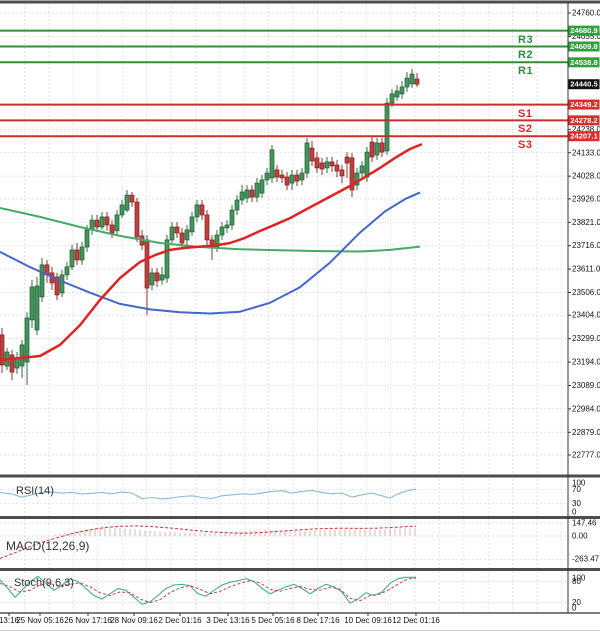 The width and height of the screenshot is (600, 633). Describe the element at coordinates (576, 581) in the screenshot. I see `stoch-axis-label: 80` at that location.